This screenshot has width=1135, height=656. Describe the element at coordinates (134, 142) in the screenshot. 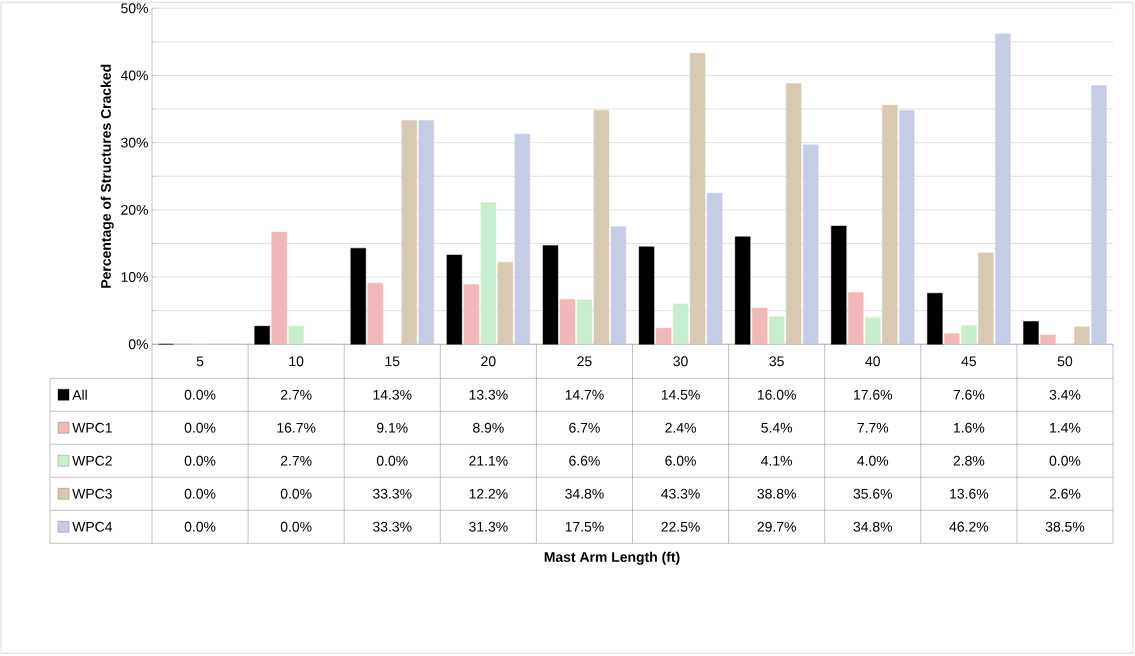

I see `y-tick-label: 30%` at that location.